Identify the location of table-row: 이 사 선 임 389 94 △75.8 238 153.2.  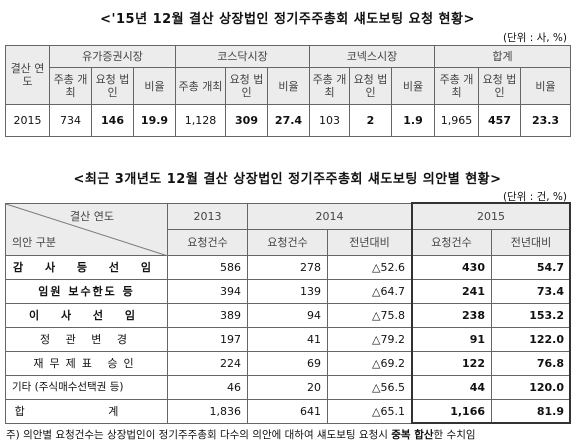
(288, 315).